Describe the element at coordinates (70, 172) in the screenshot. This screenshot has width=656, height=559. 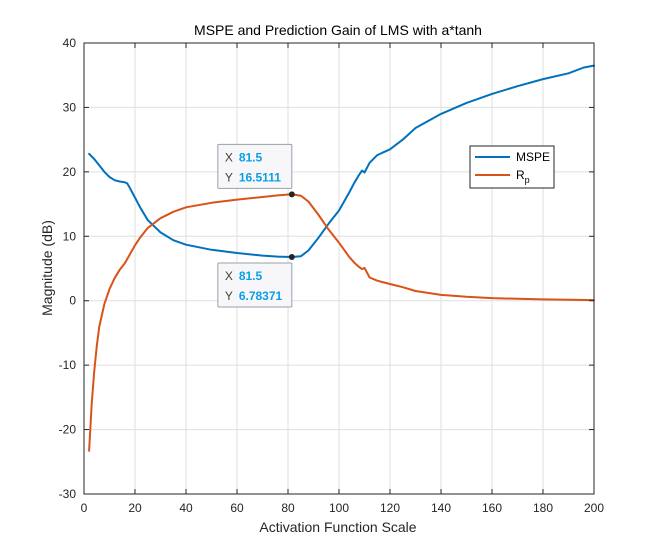
I see `y-tick-label: 20` at that location.